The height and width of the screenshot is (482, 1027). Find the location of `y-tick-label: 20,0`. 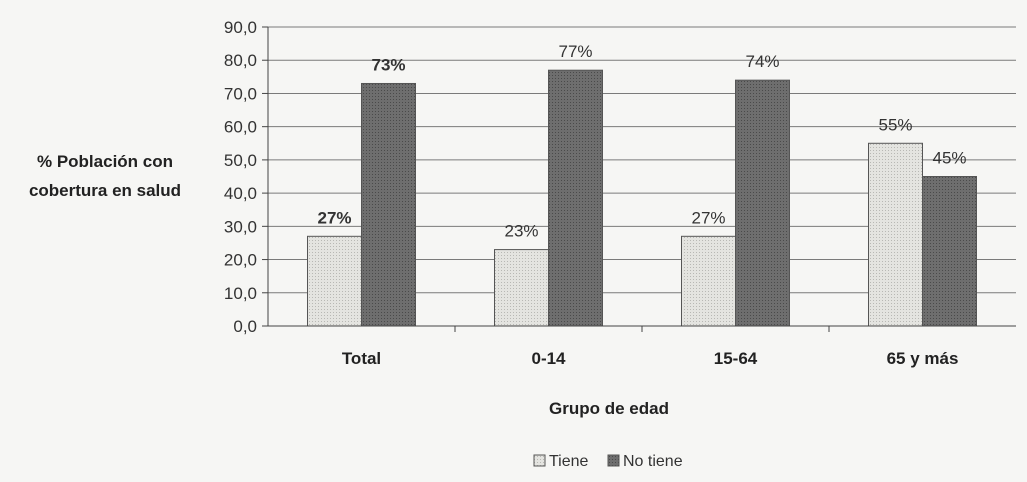

y-tick-label: 20,0 is located at coordinates (240, 260).